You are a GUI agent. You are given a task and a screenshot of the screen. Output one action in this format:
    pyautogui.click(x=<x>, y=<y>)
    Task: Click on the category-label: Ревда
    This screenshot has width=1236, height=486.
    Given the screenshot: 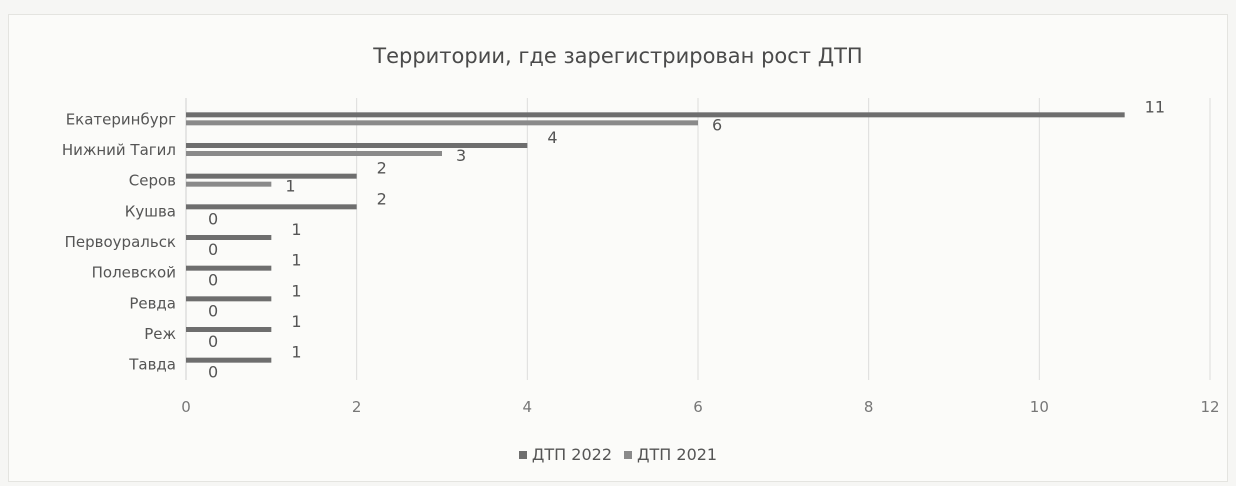 What is the action you would take?
    pyautogui.click(x=152, y=303)
    